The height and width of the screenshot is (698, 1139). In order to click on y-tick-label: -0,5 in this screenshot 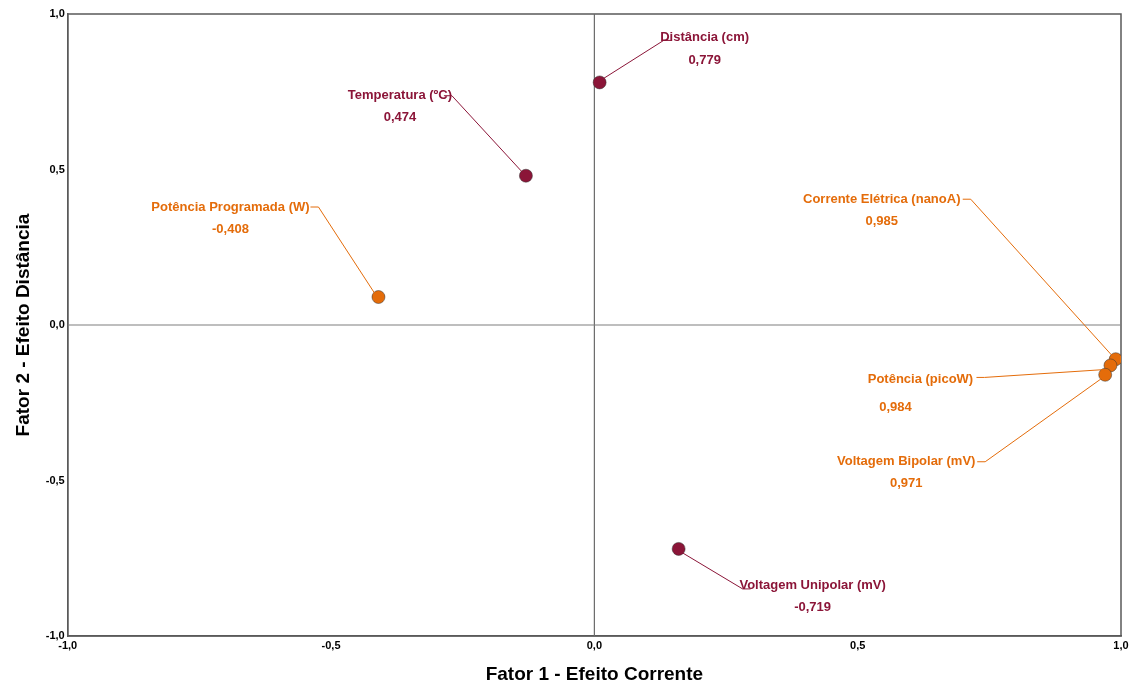, I will do `click(55, 479)`.